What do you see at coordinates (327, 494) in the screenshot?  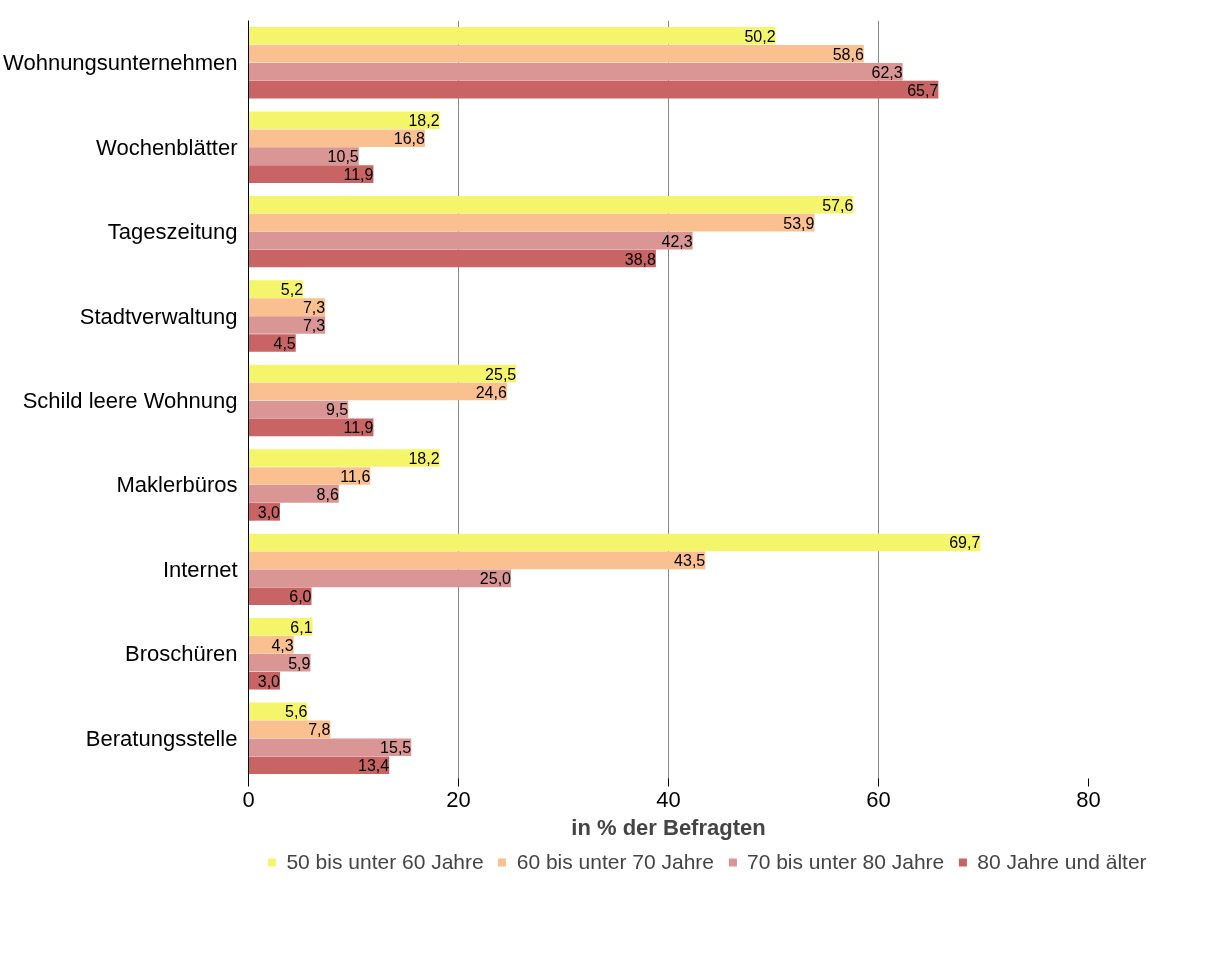 I see `data-label: 8,6` at bounding box center [327, 494].